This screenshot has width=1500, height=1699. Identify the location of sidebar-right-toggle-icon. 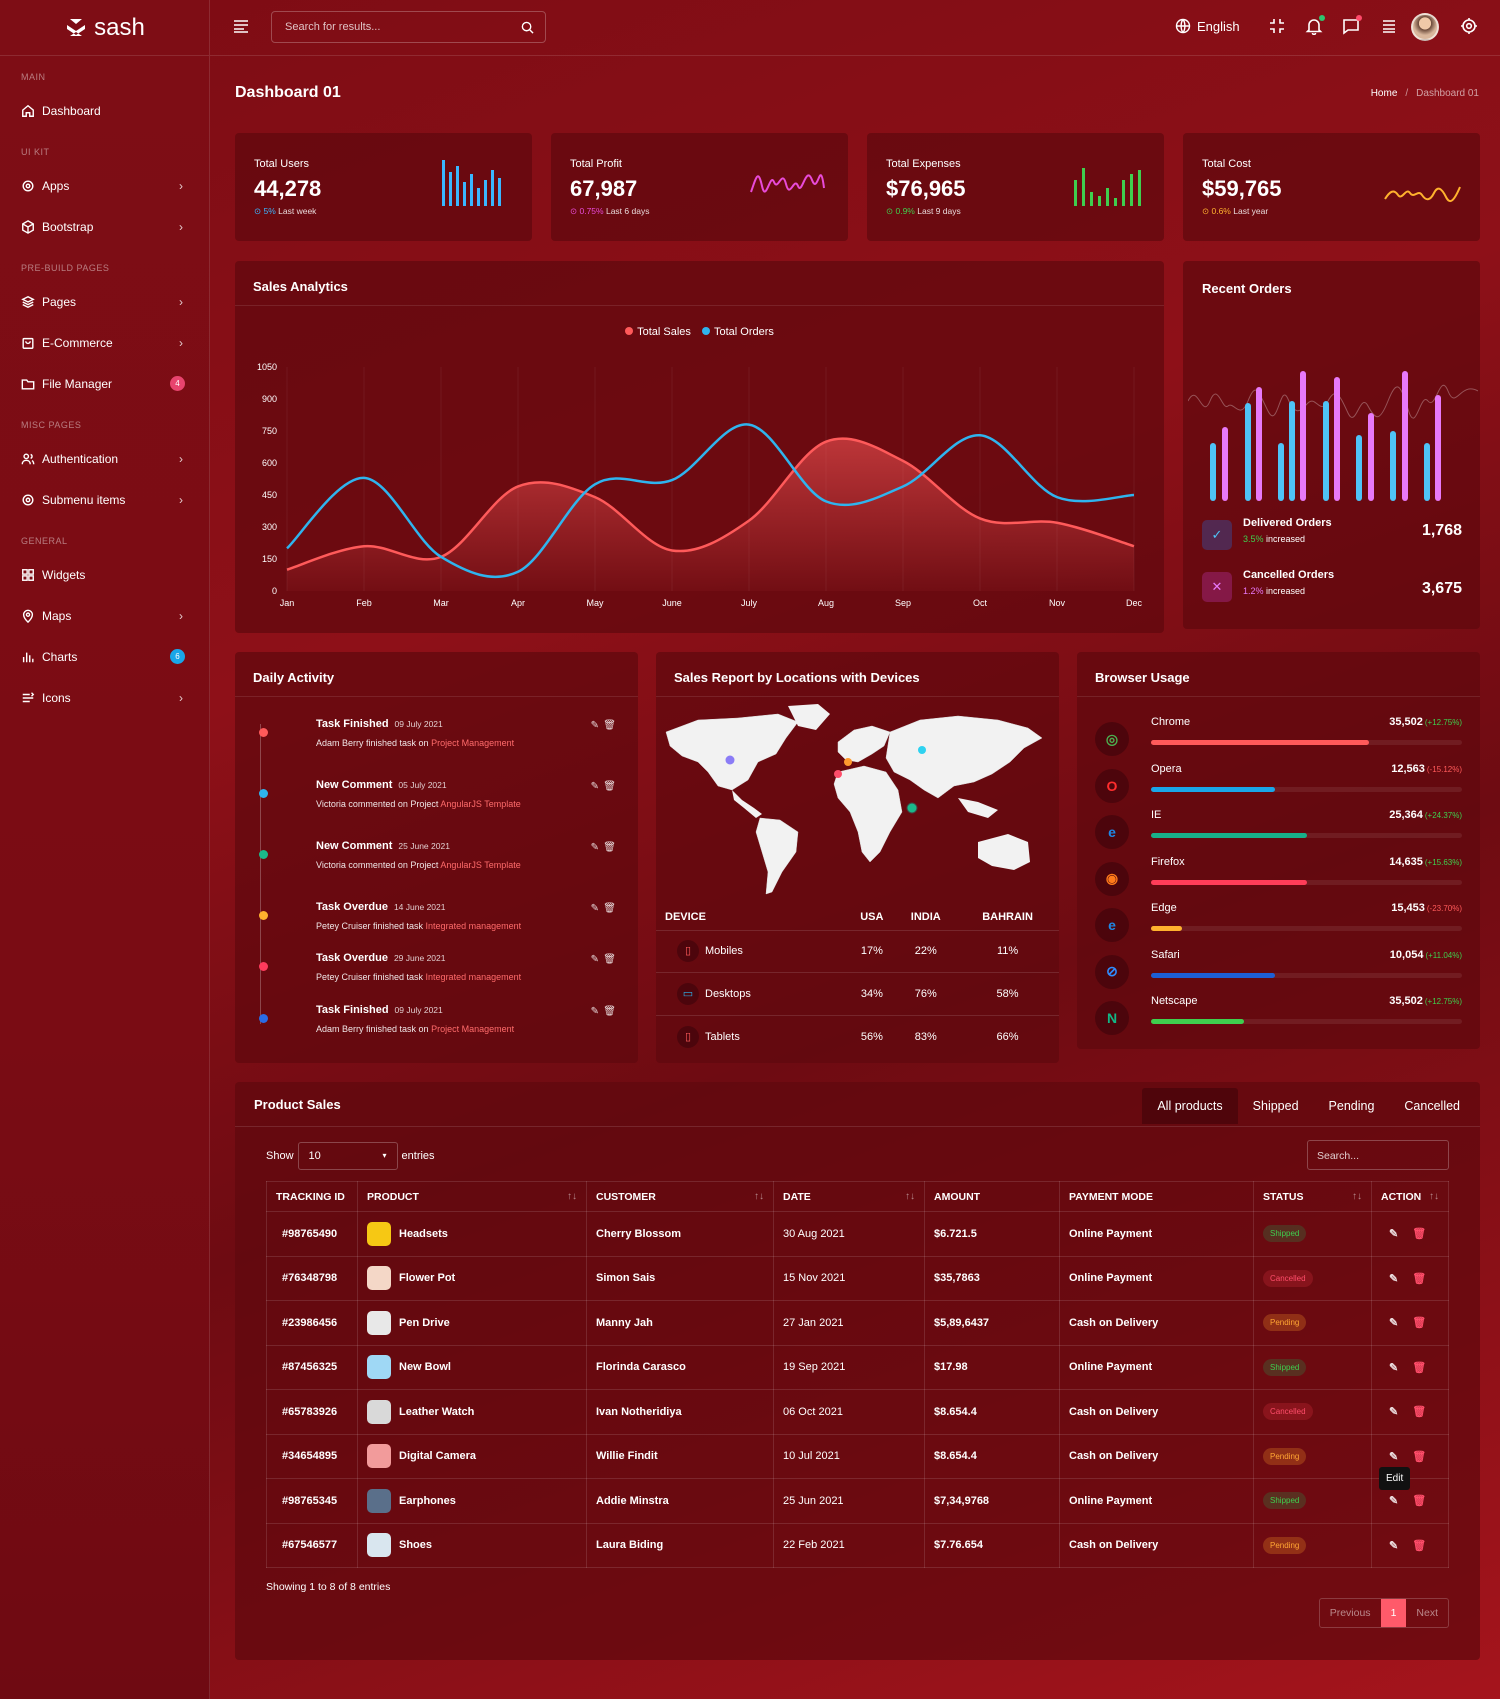
(1390, 27).